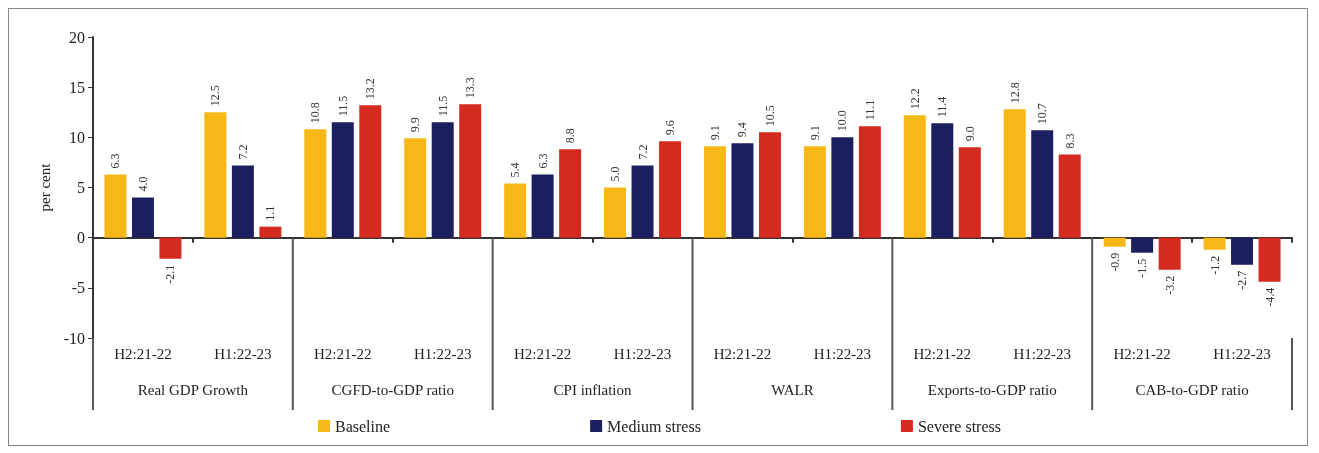 The image size is (1319, 453). What do you see at coordinates (969, 134) in the screenshot?
I see `data-label: 9.0` at bounding box center [969, 134].